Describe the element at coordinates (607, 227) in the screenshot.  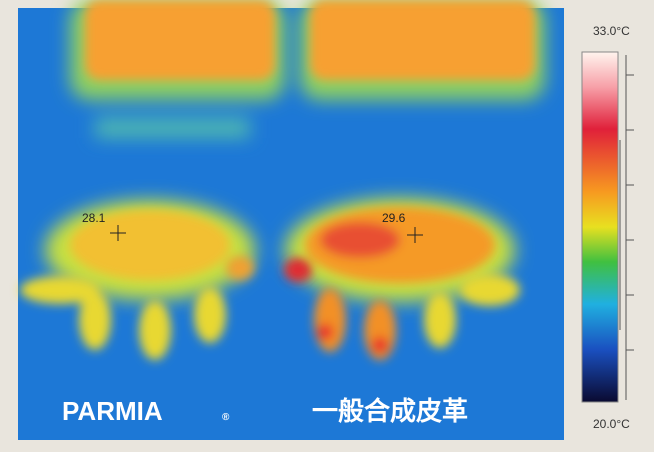
I see `color-scale: 33.0°C 20.0°C` at that location.